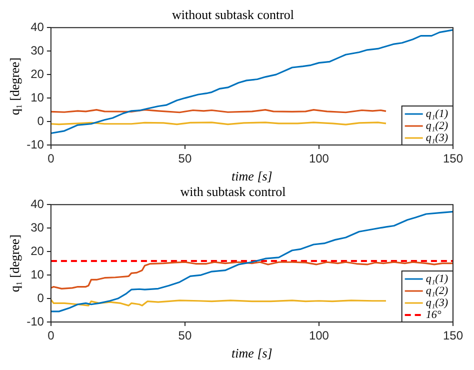 This screenshot has width=474, height=370. Describe the element at coordinates (434, 314) in the screenshot. I see `legend-label: 16°` at that location.